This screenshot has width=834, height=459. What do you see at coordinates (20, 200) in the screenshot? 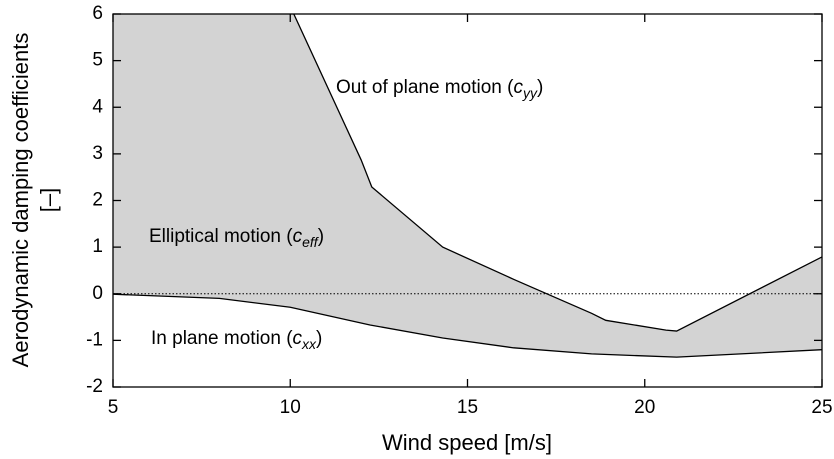
I see `y-axis-label: Aerodynamic damping coefficients` at bounding box center [20, 200].